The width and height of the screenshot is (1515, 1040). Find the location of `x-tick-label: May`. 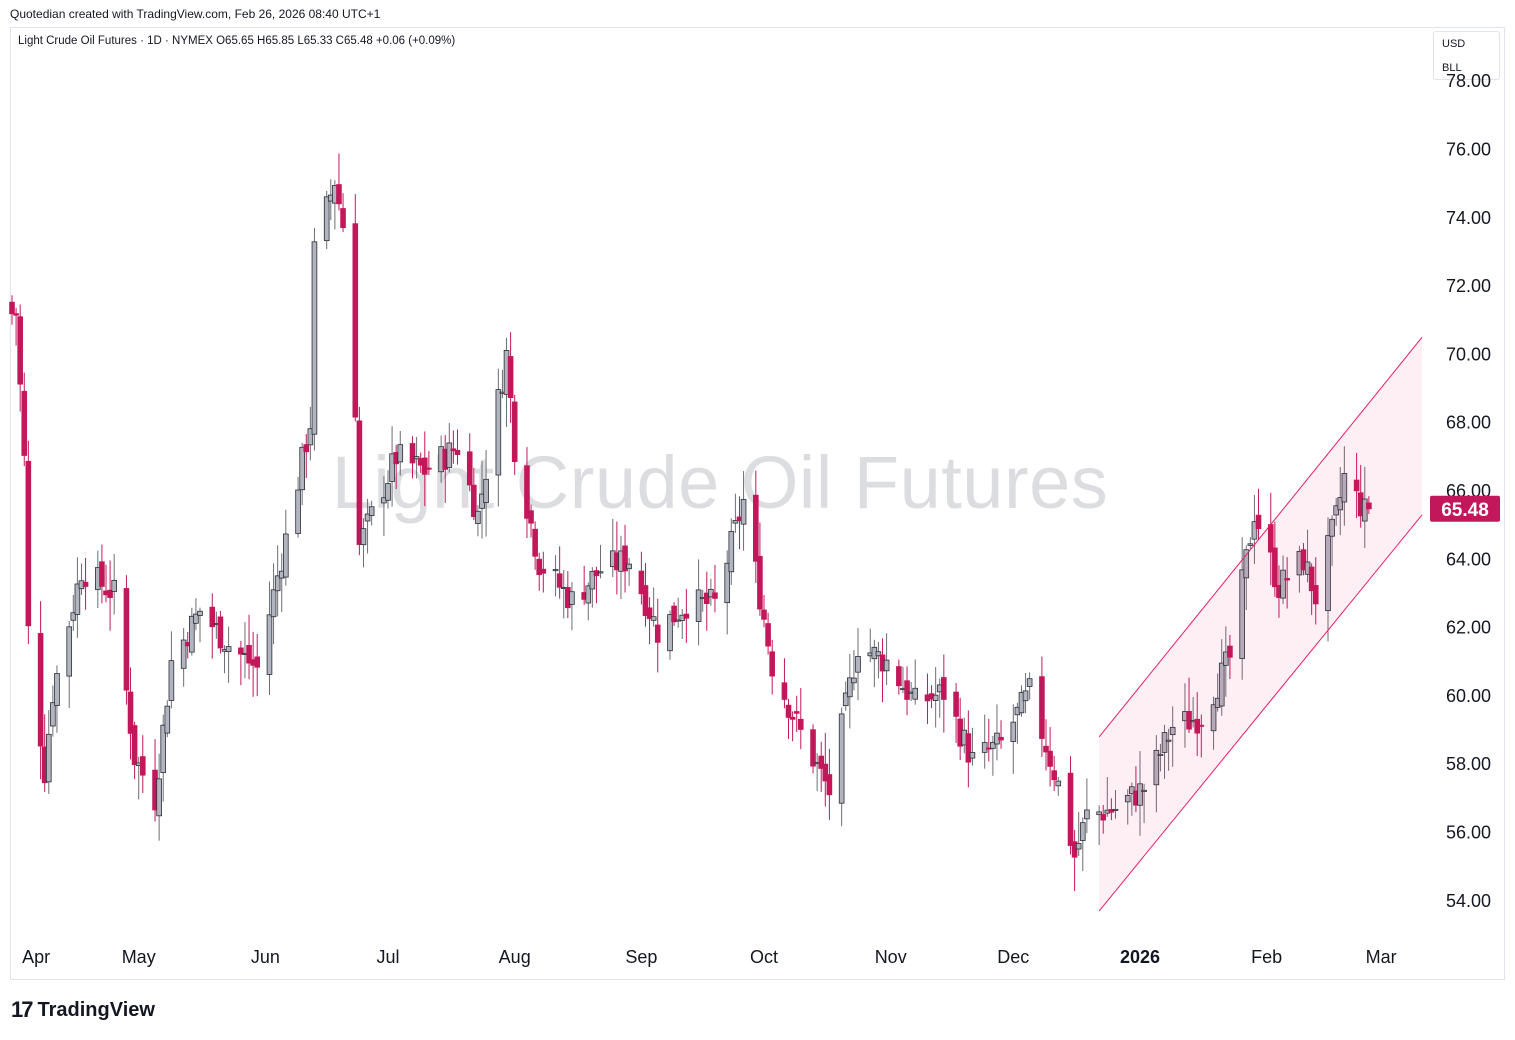

x-tick-label: May is located at coordinates (139, 957).